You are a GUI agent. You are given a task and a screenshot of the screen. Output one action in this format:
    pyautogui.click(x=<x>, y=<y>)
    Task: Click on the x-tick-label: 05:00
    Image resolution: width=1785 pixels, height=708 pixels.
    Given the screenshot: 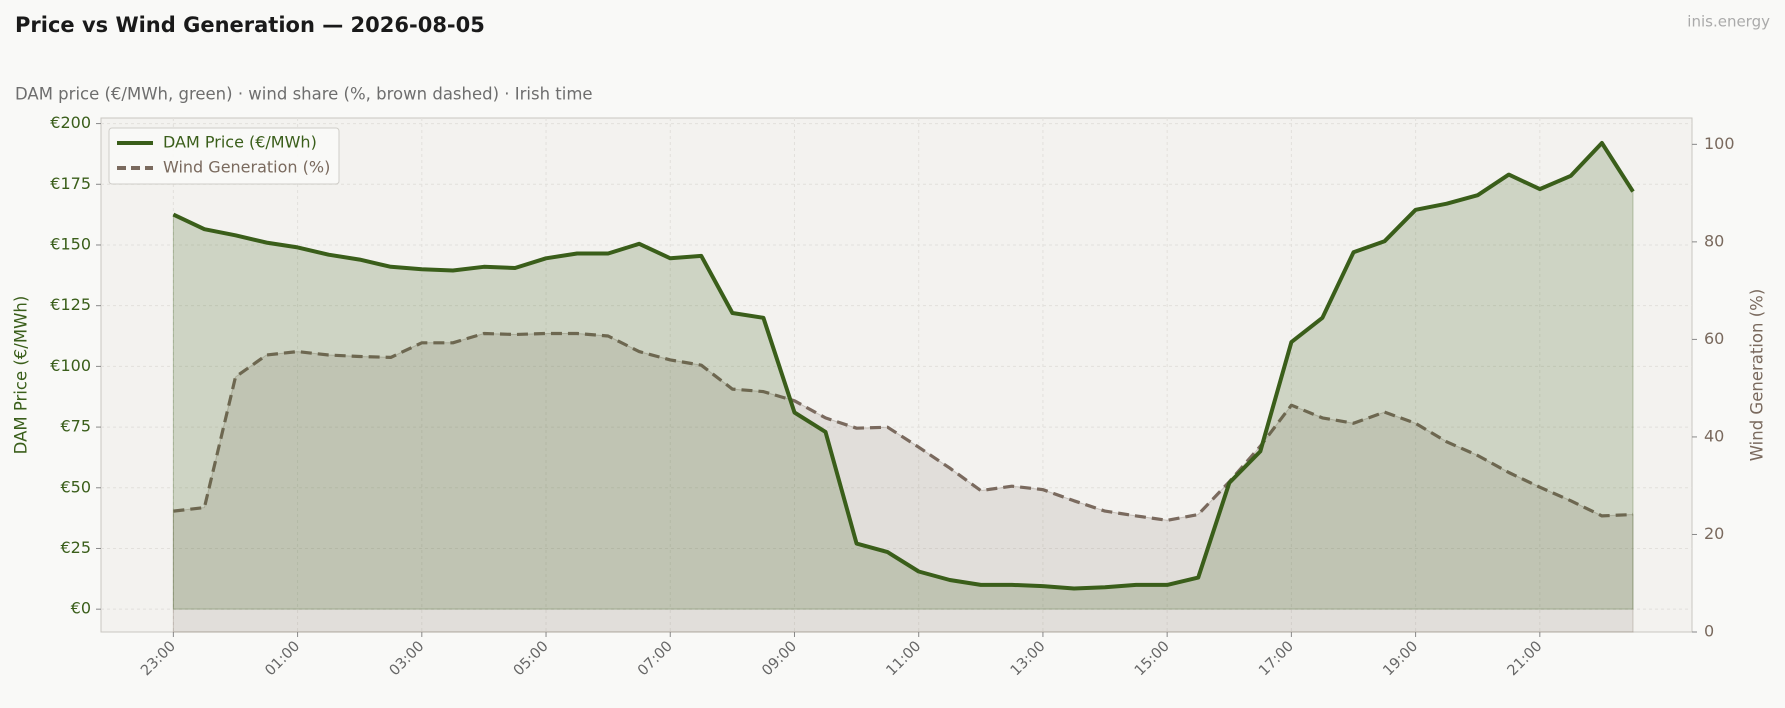 What is the action you would take?
    pyautogui.click(x=531, y=658)
    